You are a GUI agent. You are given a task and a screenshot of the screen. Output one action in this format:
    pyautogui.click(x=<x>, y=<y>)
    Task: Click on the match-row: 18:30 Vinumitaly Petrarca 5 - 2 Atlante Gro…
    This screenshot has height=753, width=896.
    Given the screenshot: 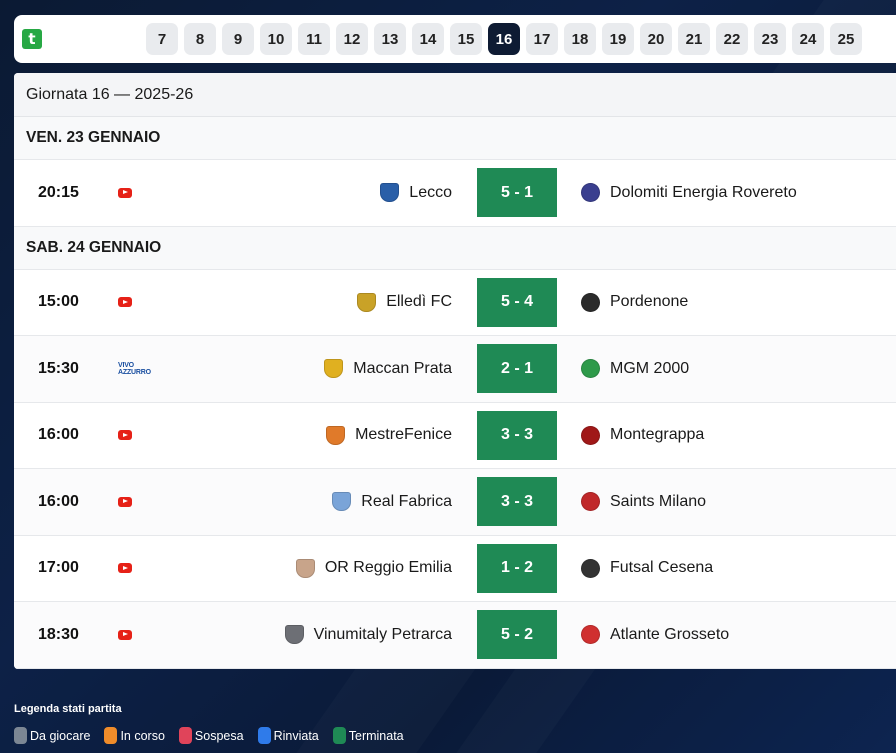 What is the action you would take?
    pyautogui.click(x=455, y=635)
    